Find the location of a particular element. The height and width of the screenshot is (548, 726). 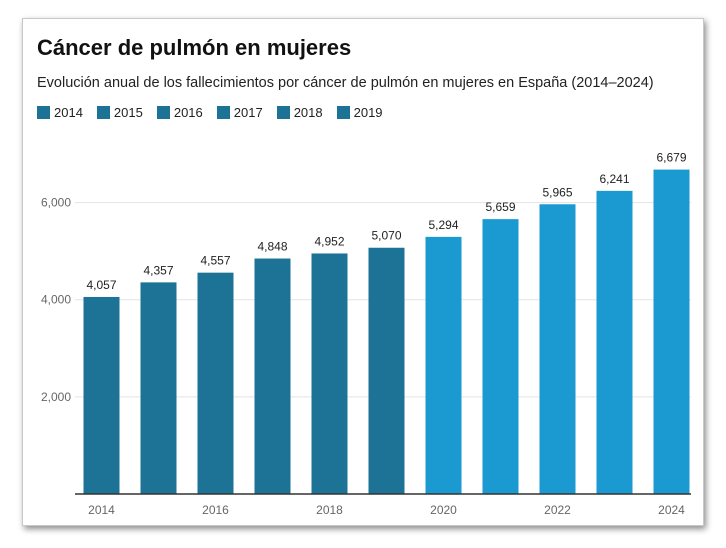

data-label-2018: 4,952 is located at coordinates (329, 241).